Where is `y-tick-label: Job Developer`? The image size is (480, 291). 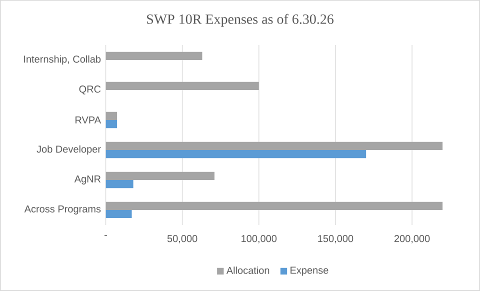 y-tick-label: Job Developer is located at coordinates (68, 150).